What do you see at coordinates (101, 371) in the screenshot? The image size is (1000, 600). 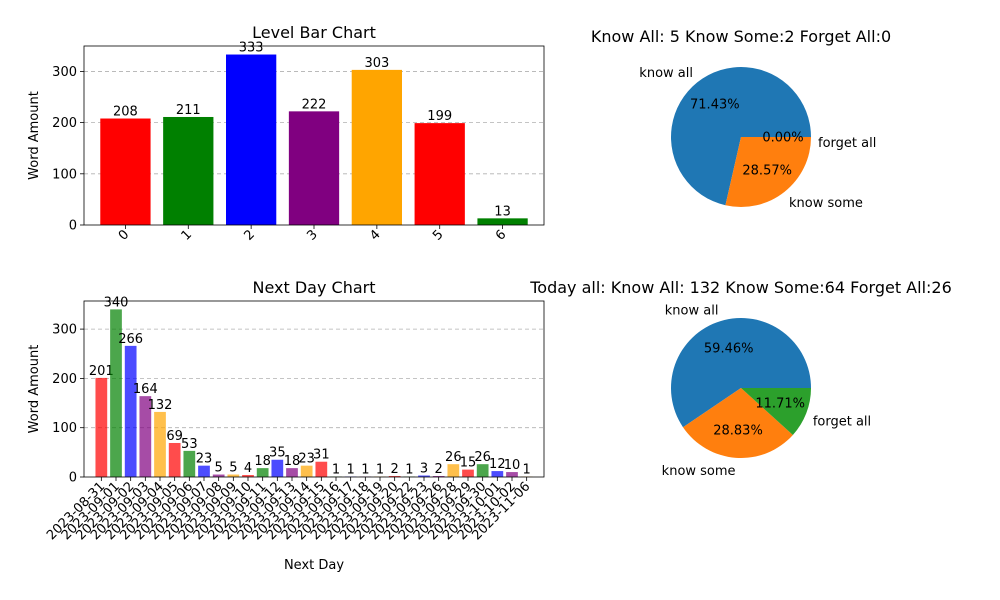 I see `data-label: 201` at bounding box center [101, 371].